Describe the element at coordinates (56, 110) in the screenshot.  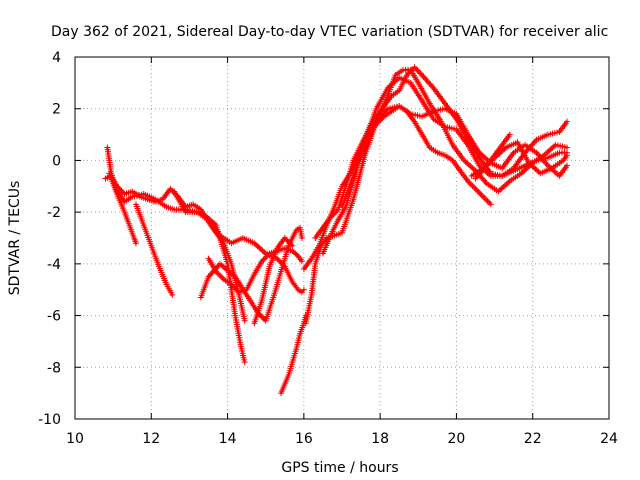
I see `y-tick-label: 2` at that location.